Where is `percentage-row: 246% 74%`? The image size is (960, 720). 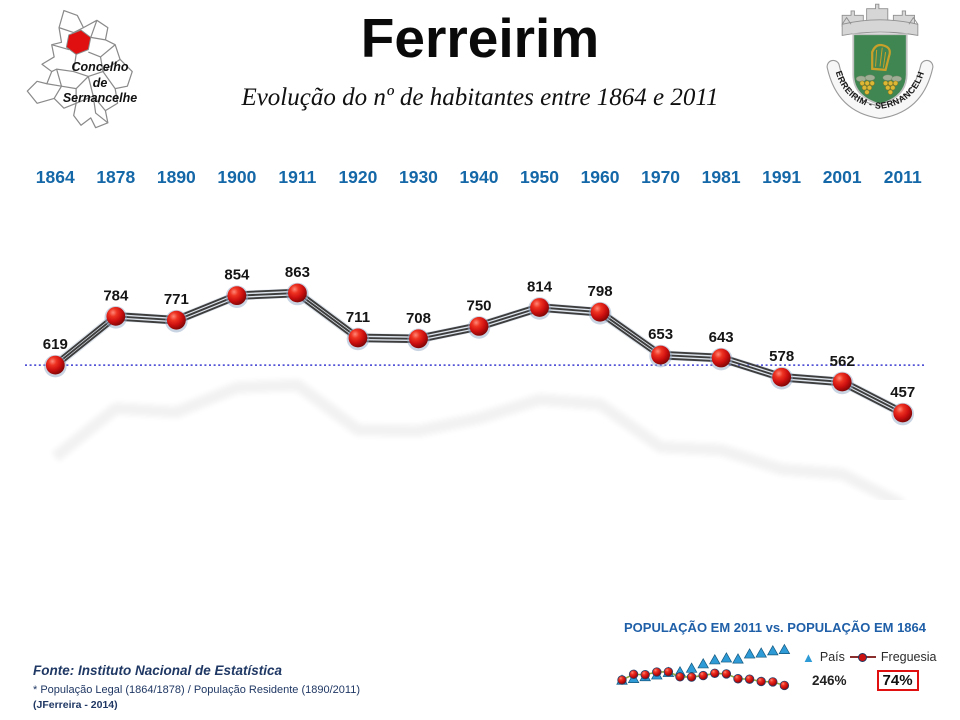 percentage-row: 246% 74% is located at coordinates (878, 680).